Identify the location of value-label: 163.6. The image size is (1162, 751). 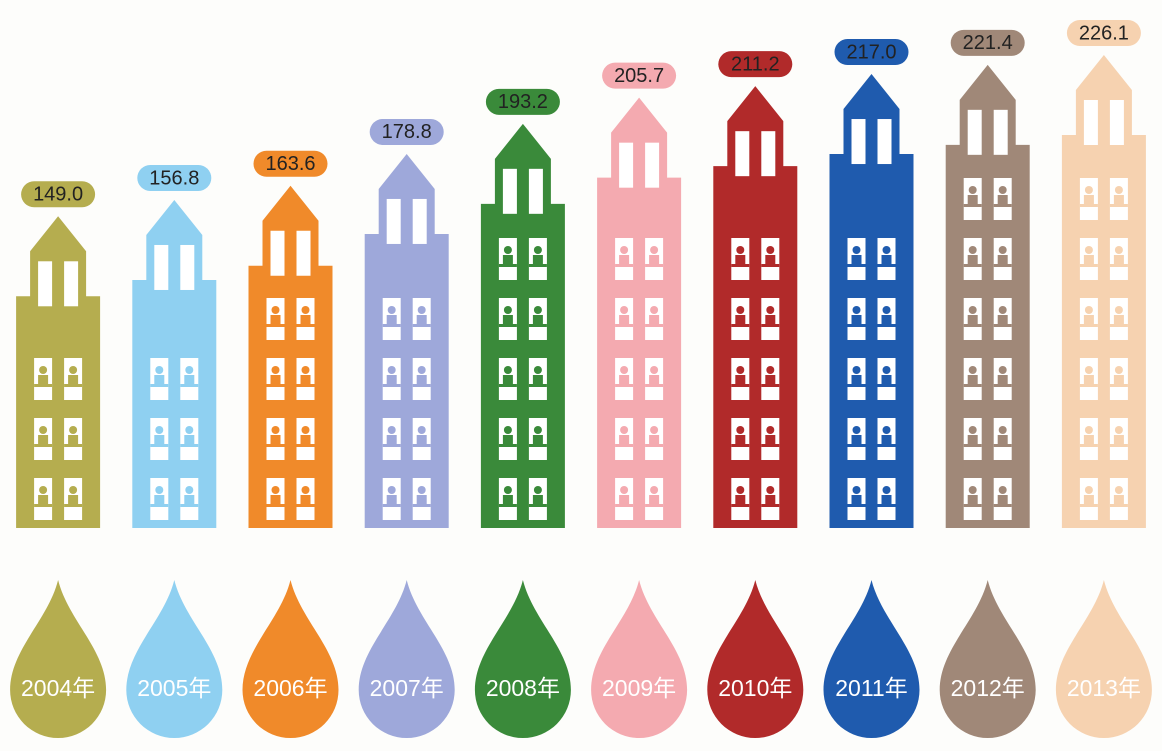
(290, 164).